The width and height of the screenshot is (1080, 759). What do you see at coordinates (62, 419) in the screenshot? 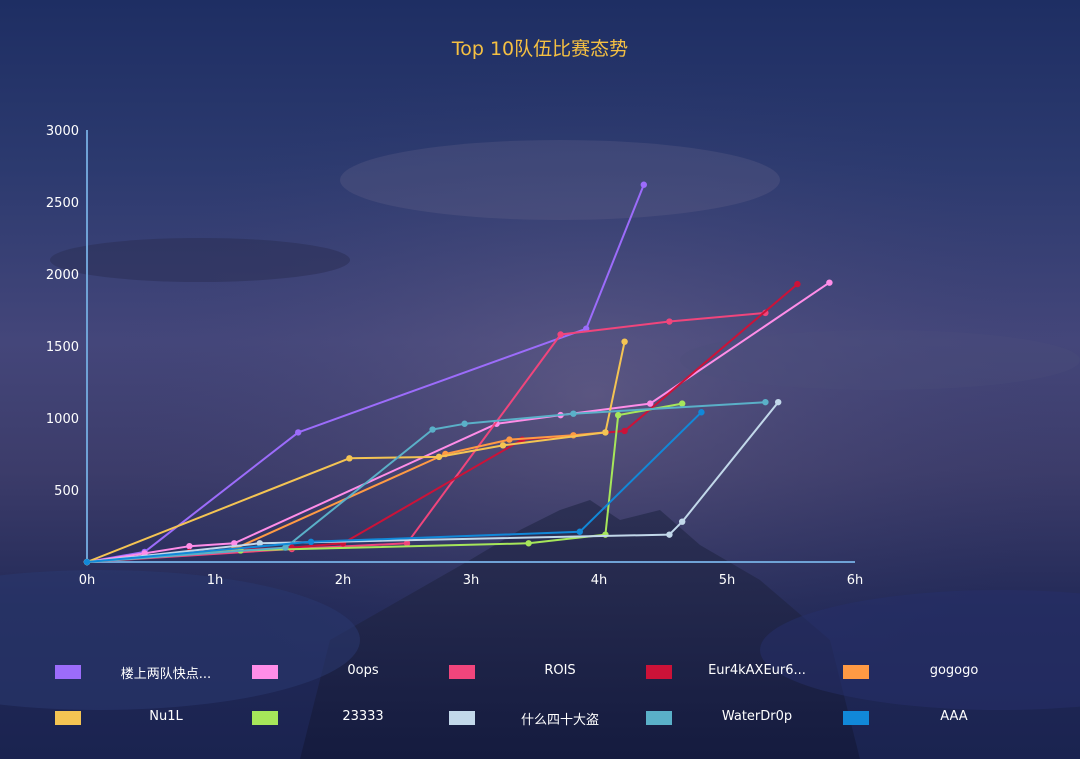
I see `y-tick-label: 1000` at bounding box center [62, 419].